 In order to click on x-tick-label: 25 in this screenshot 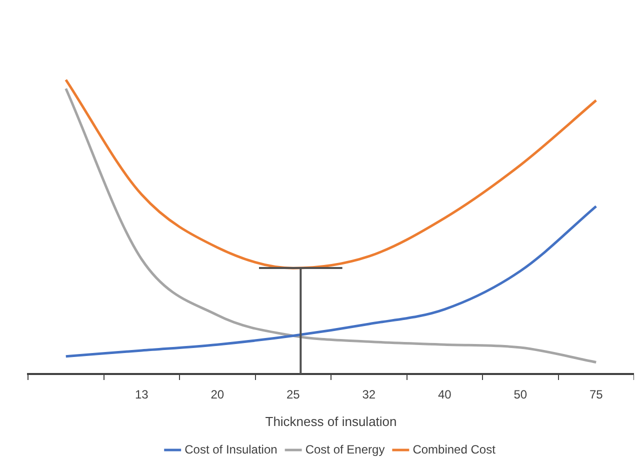, I will do `click(293, 395)`.